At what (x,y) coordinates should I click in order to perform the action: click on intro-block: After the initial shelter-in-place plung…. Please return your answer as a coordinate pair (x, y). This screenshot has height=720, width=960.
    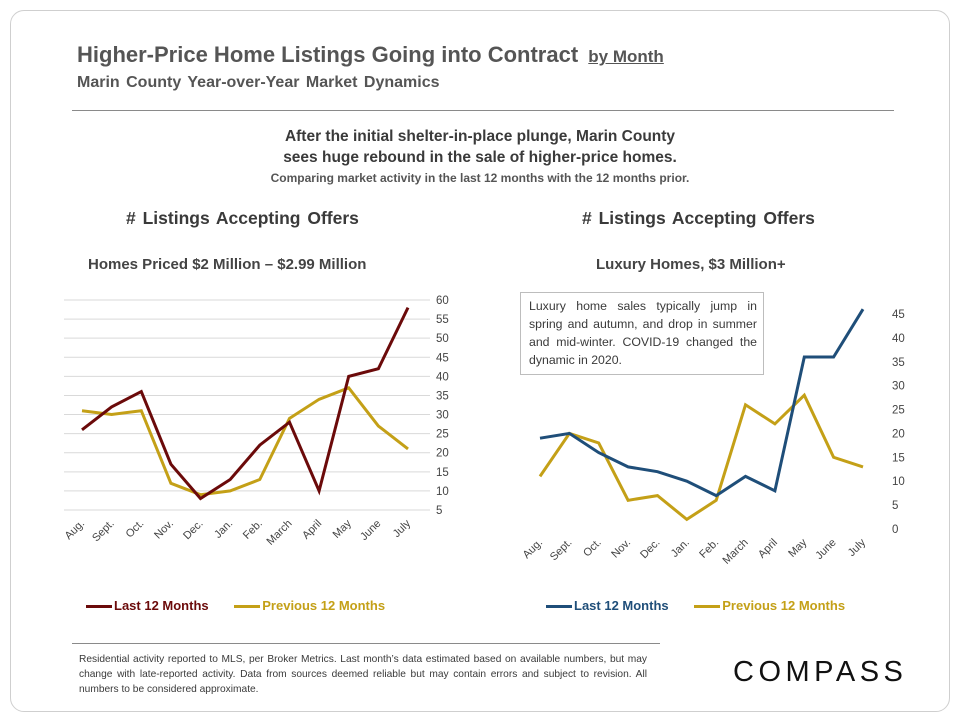
    Looking at the image, I should click on (480, 157).